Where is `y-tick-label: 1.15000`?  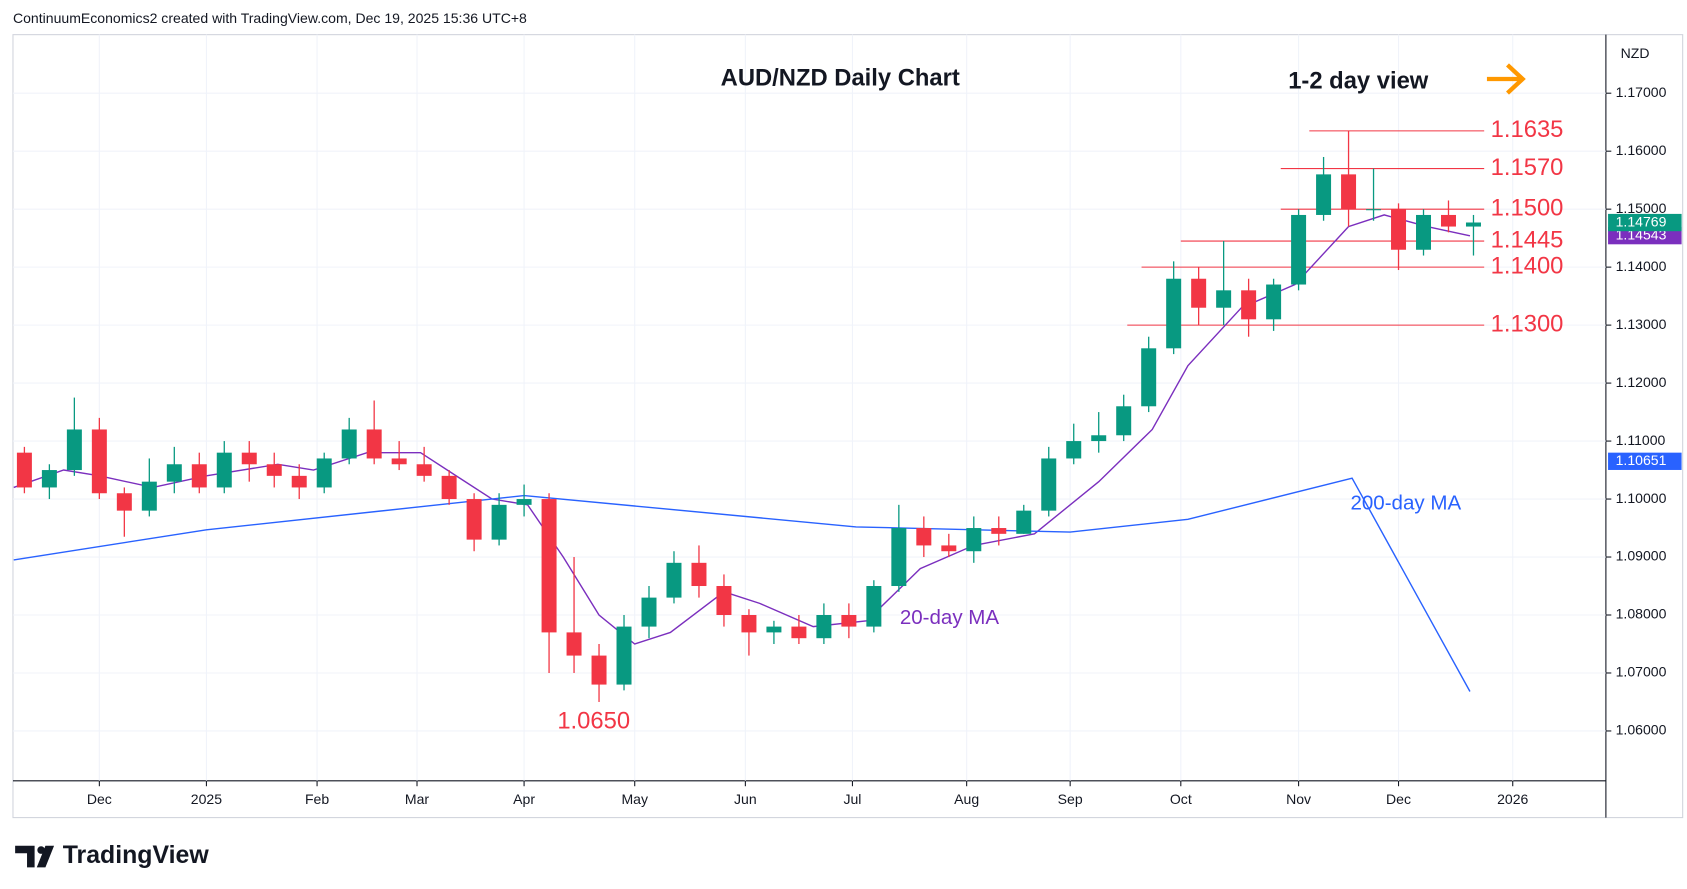
y-tick-label: 1.15000 is located at coordinates (1641, 208).